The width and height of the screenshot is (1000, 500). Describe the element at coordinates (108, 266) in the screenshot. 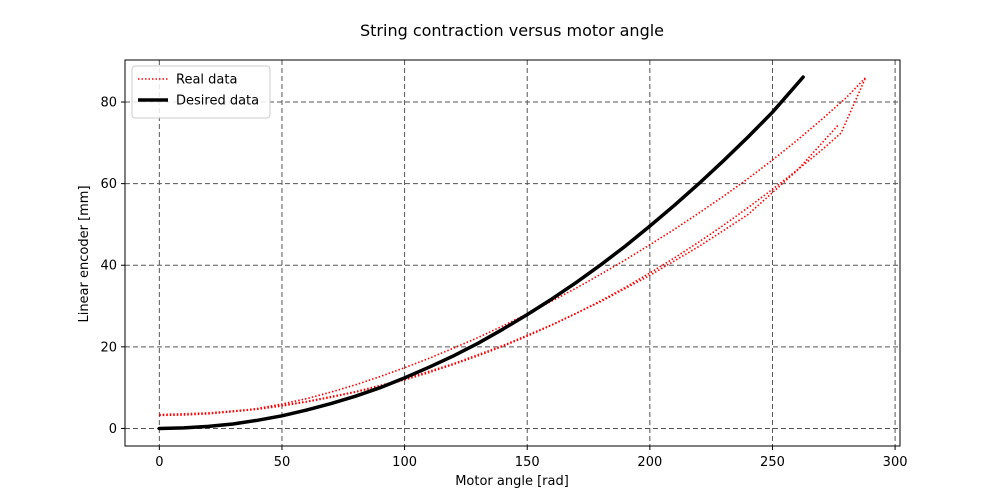

I see `y-tick-label: 40` at that location.